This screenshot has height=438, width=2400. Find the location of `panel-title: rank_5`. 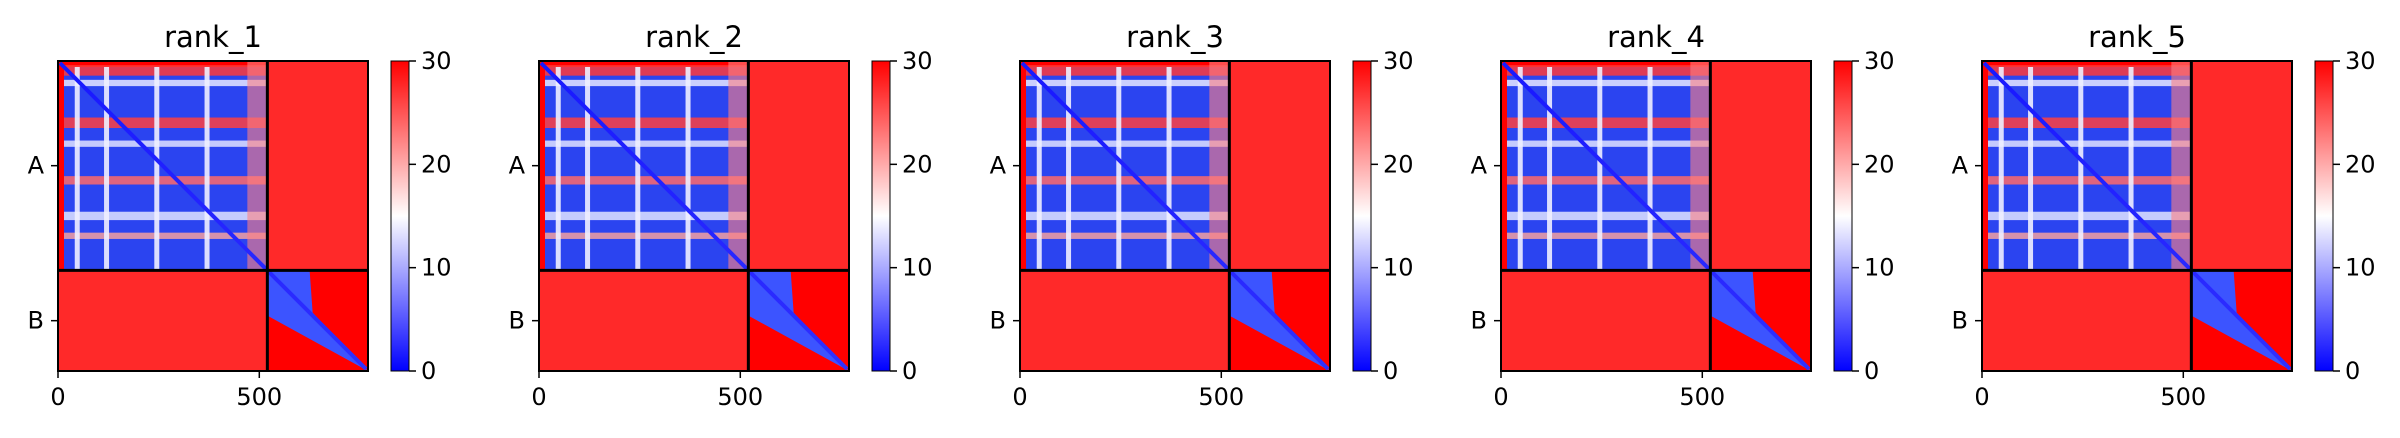

panel-title: rank_5 is located at coordinates (2137, 37).